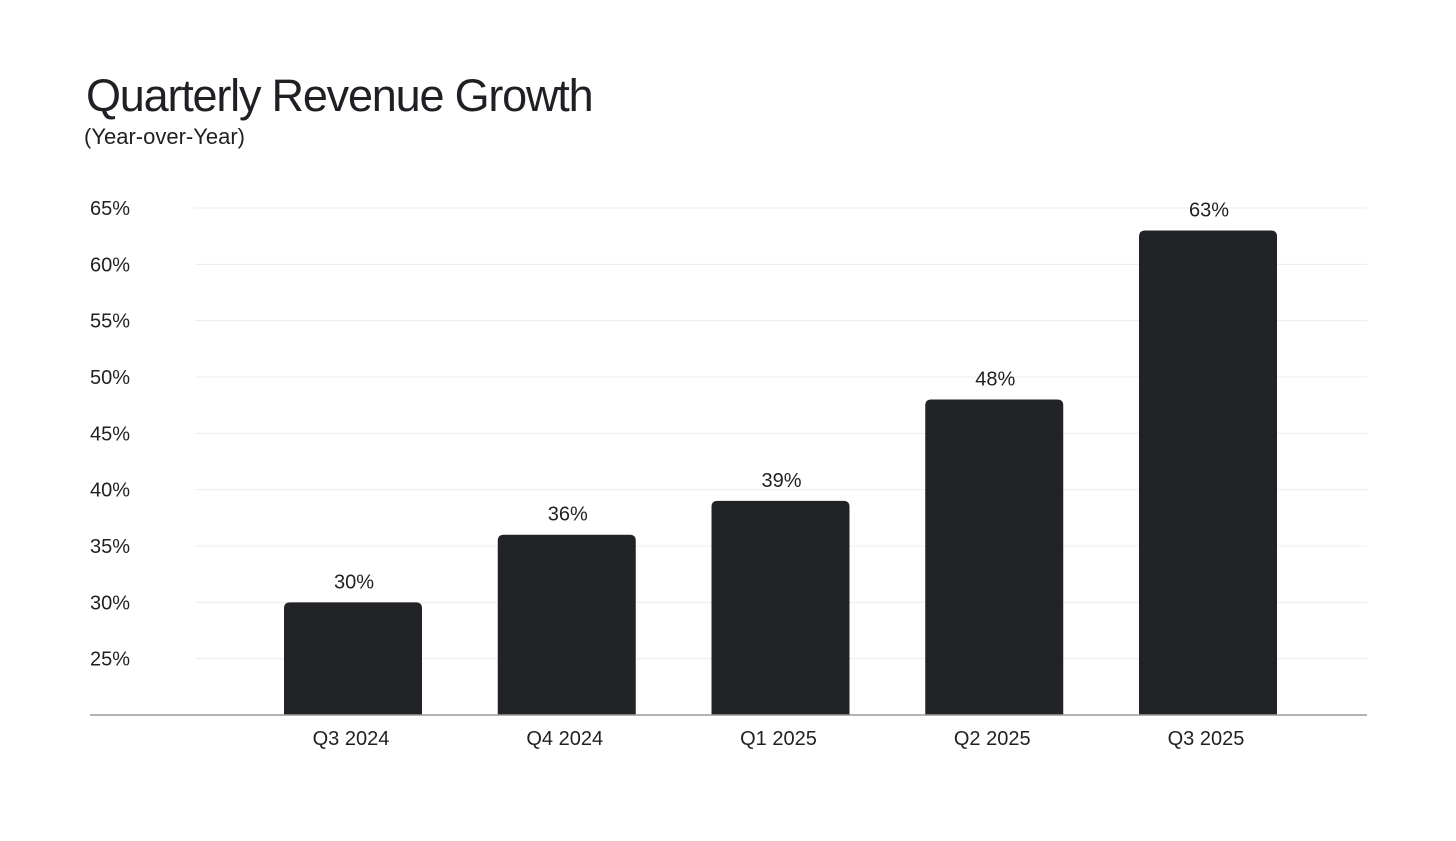  I want to click on x-axis-tick-labels: Q3 2024 Q4 2024 Q1 2025 Q2 2025 Q3 2025, so click(779, 739).